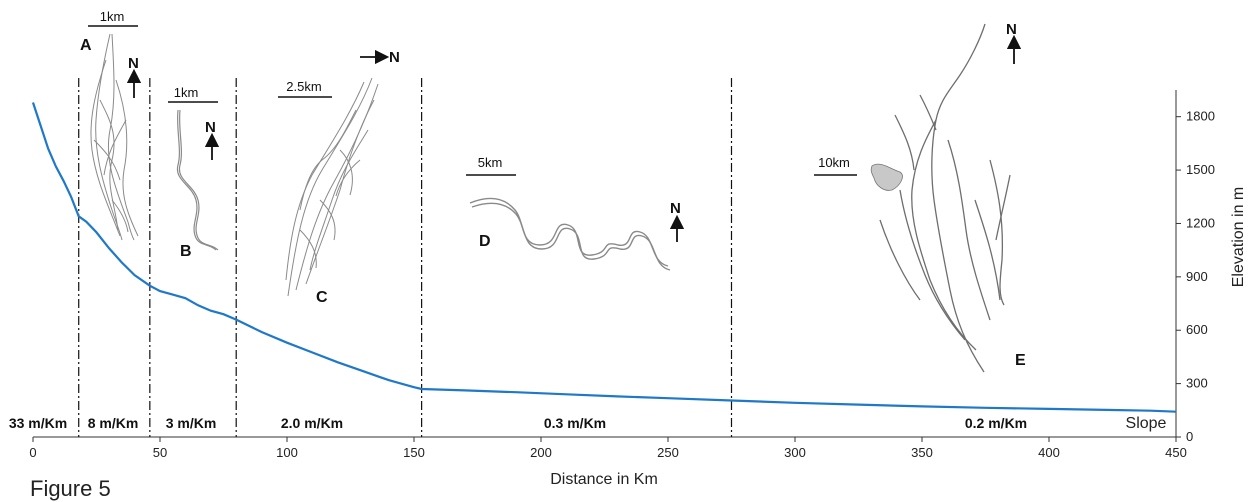  What do you see at coordinates (70, 488) in the screenshot?
I see `figure-caption: Figure 5` at bounding box center [70, 488].